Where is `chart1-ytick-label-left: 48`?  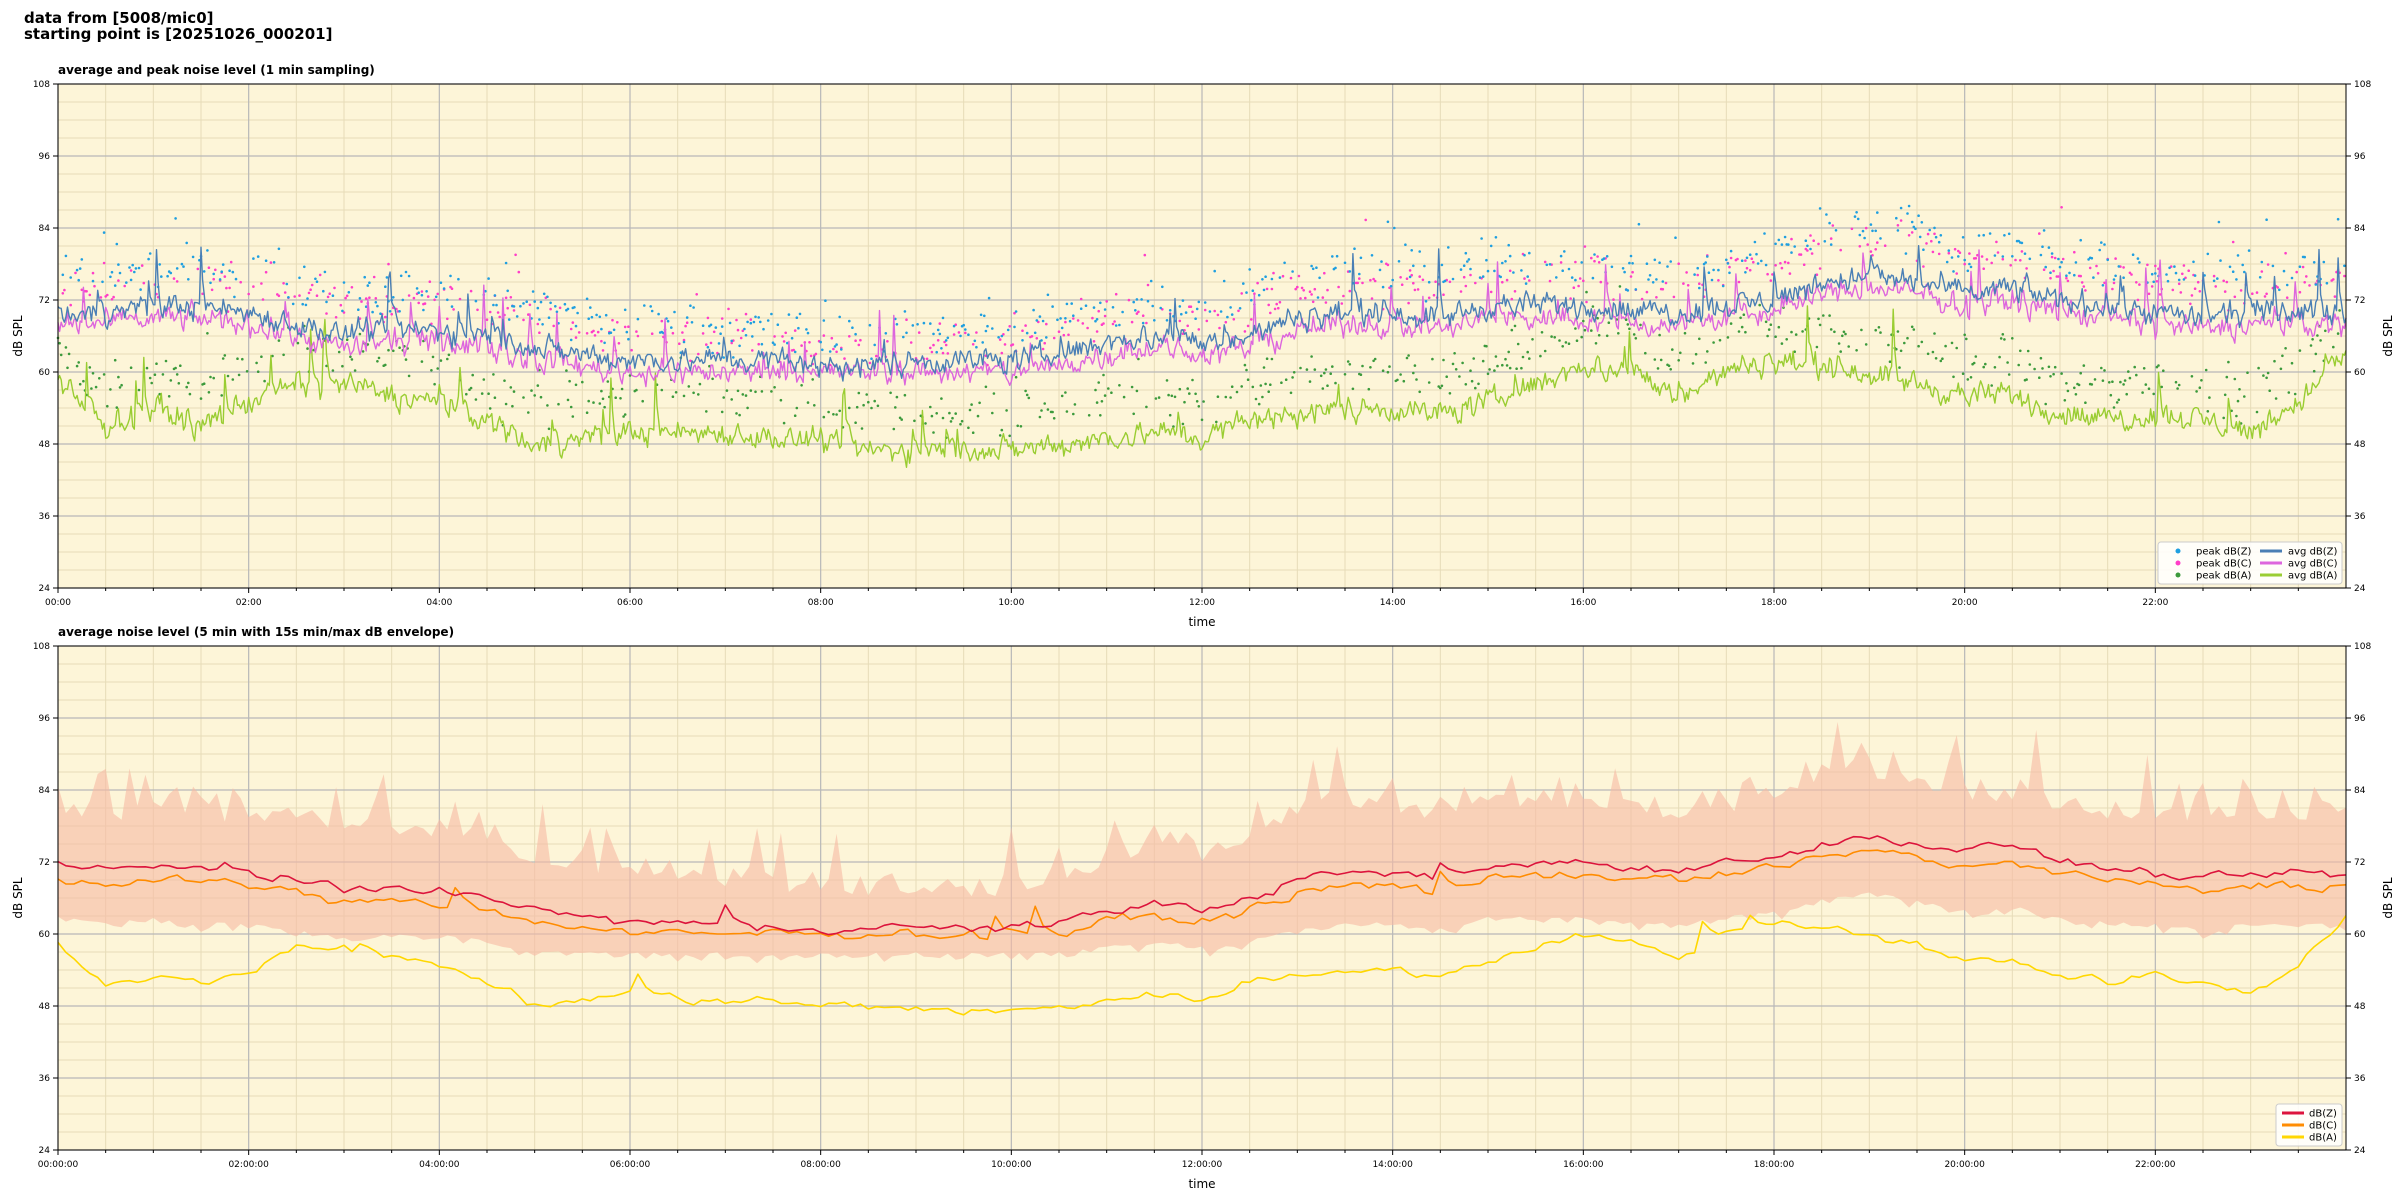 chart1-ytick-label-left: 48 is located at coordinates (45, 445).